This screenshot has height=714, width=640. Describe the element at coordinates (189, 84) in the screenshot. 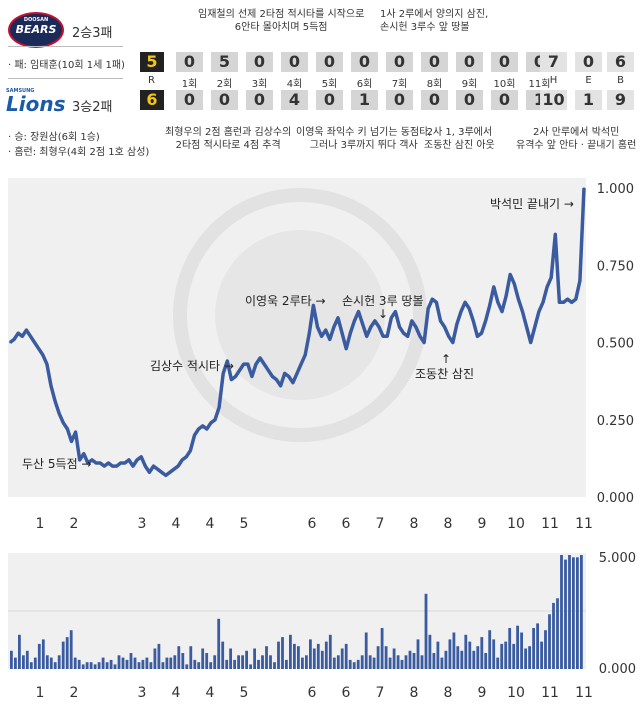

I see `inning-label: 1회` at that location.